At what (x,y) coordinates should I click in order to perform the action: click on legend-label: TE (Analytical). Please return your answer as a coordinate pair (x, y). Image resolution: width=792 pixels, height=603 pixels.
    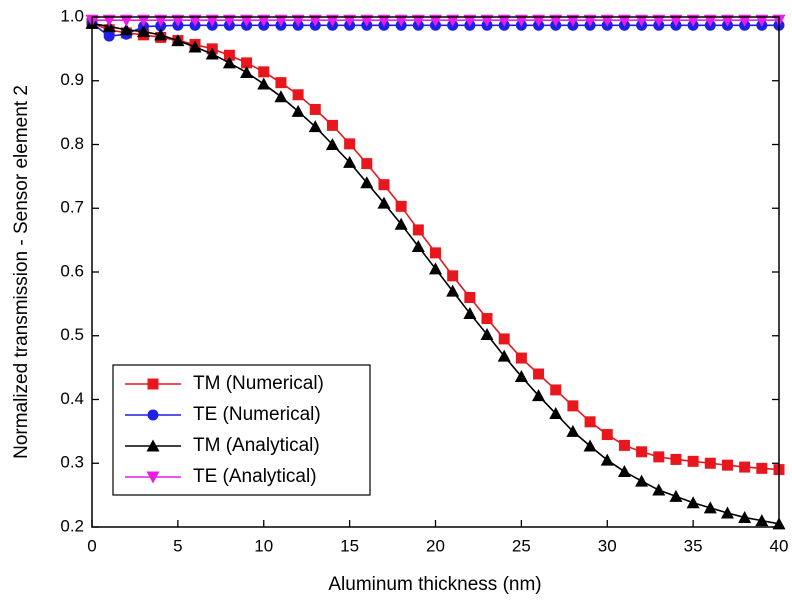
    Looking at the image, I should click on (255, 476).